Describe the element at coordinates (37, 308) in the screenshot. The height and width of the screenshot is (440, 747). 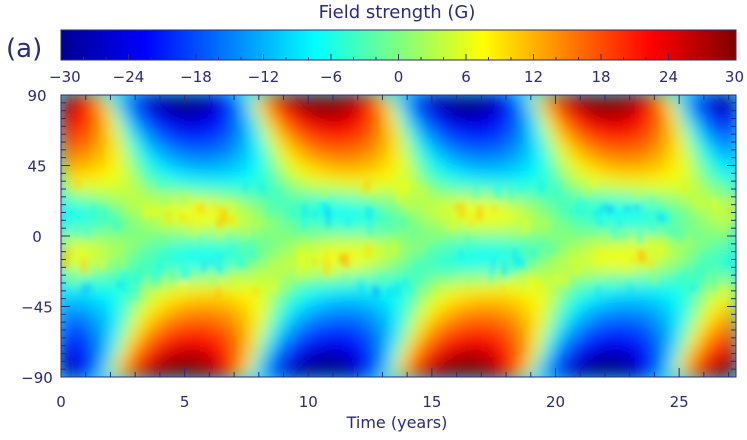
I see `y-tick-label: −45` at that location.